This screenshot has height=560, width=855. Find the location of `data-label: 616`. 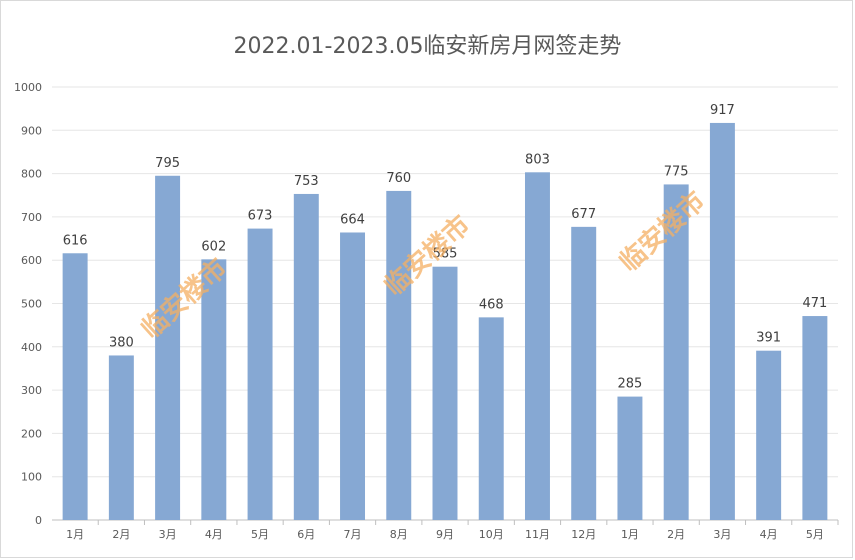

data-label: 616 is located at coordinates (75, 240).